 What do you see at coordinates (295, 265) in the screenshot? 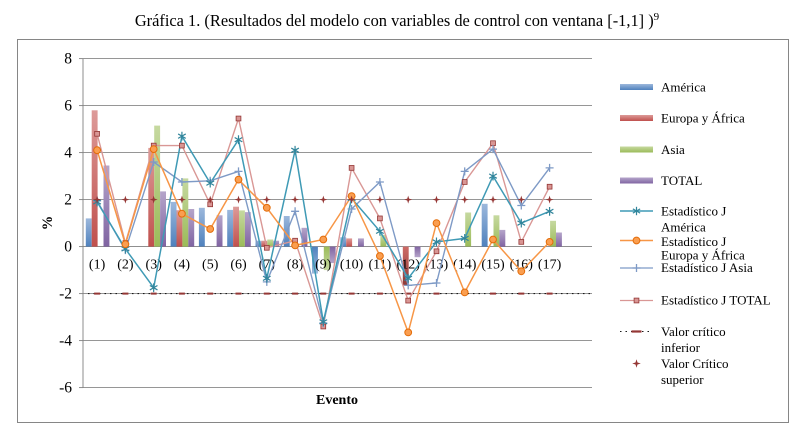
I see `svg-text: (8)` at bounding box center [295, 265].